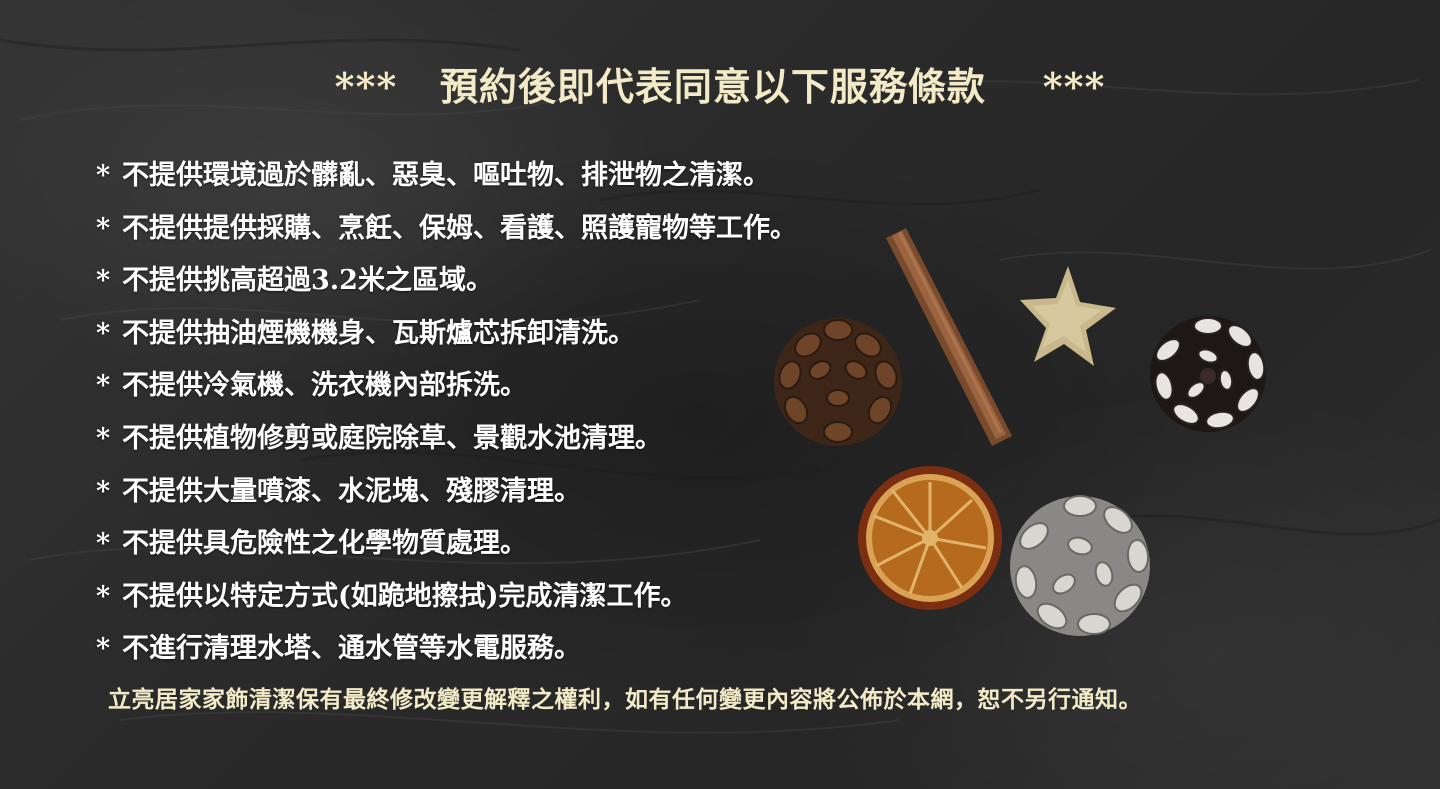  Describe the element at coordinates (351, 649) in the screenshot. I see `term-text: 不進行清理水塔、通水管等水電服務。` at that location.